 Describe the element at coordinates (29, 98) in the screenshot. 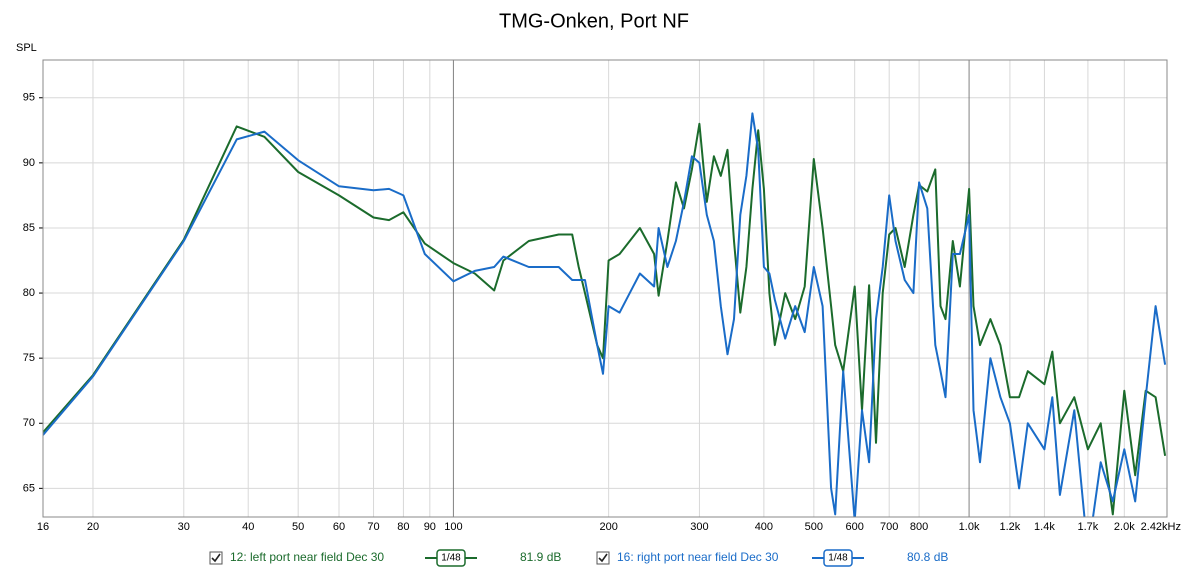

I see `y-tick-label: 95` at that location.